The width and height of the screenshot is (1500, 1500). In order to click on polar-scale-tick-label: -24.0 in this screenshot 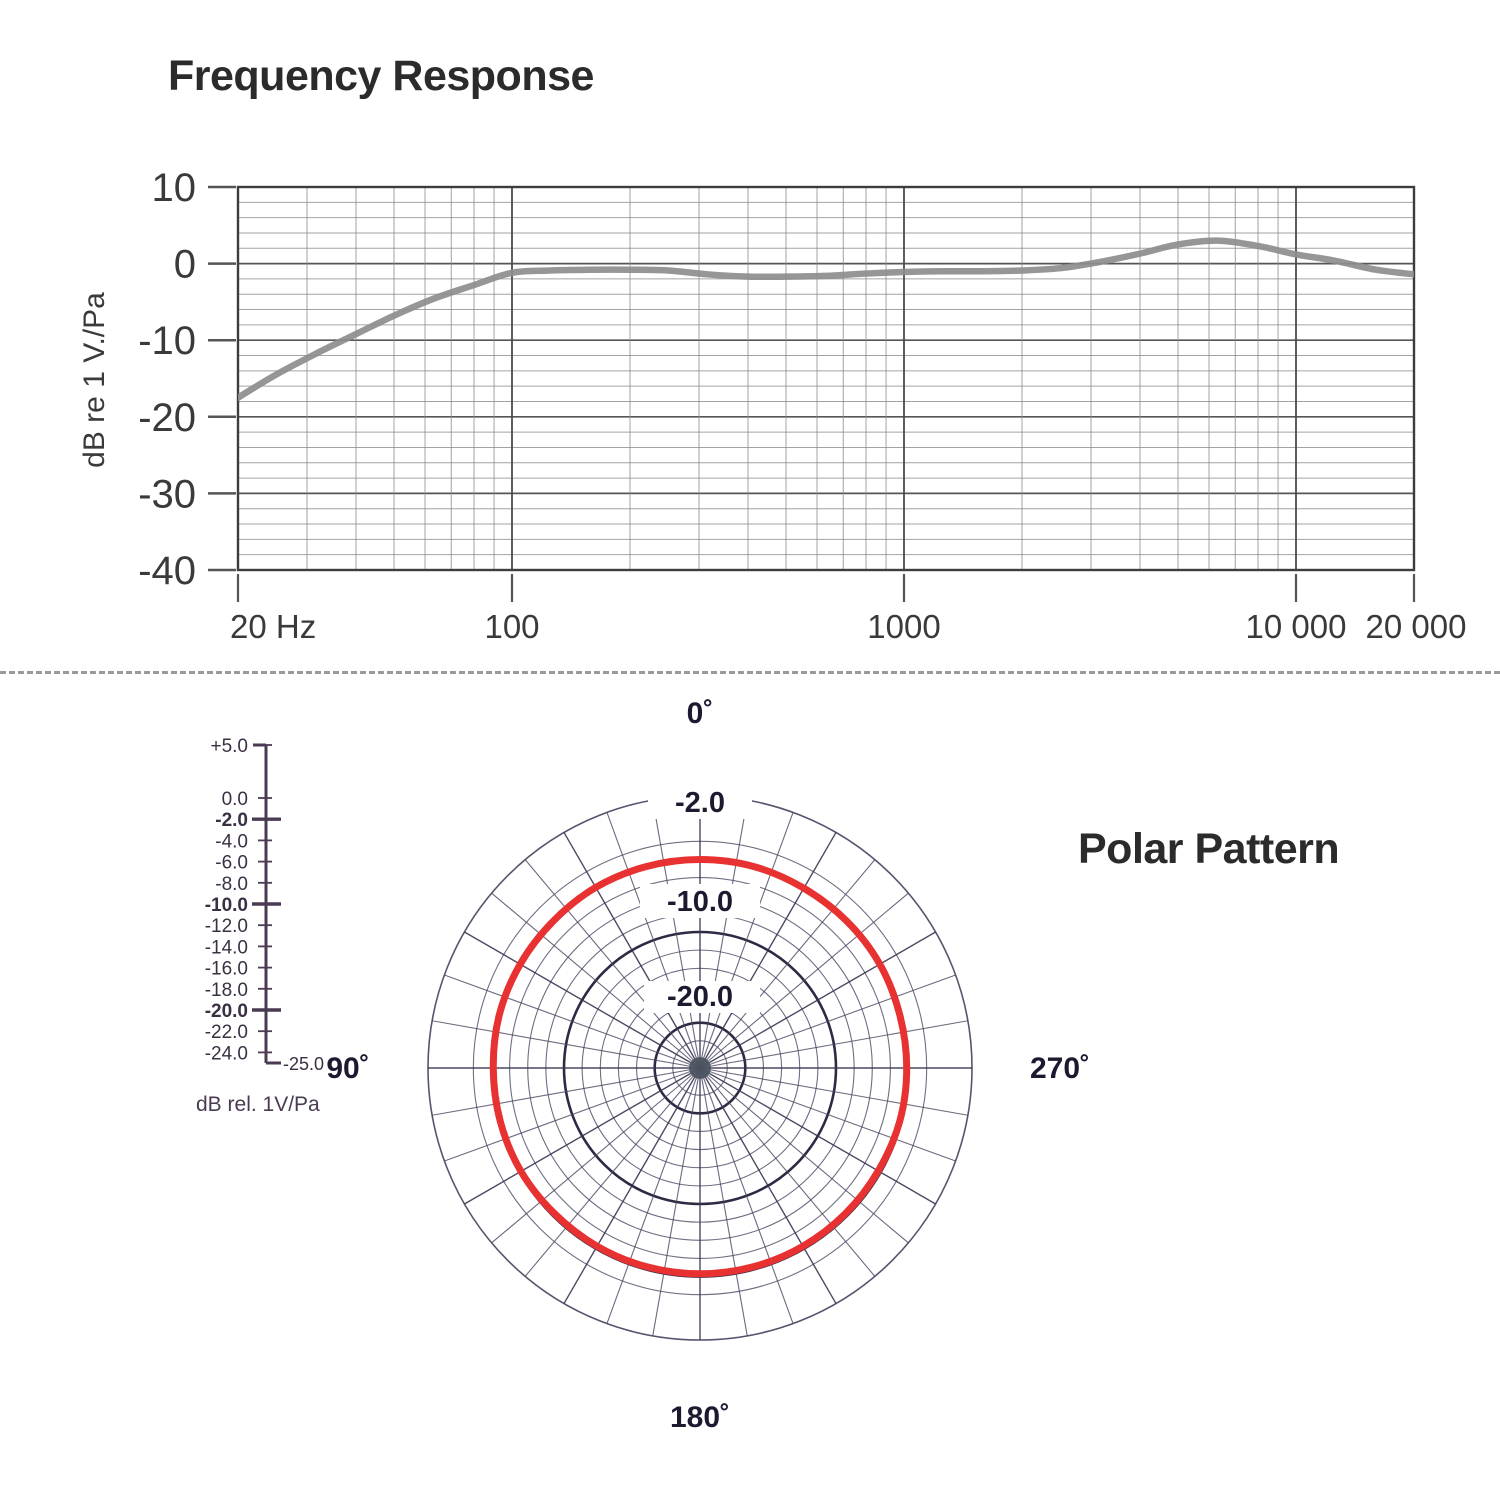, I will do `click(226, 1053)`.